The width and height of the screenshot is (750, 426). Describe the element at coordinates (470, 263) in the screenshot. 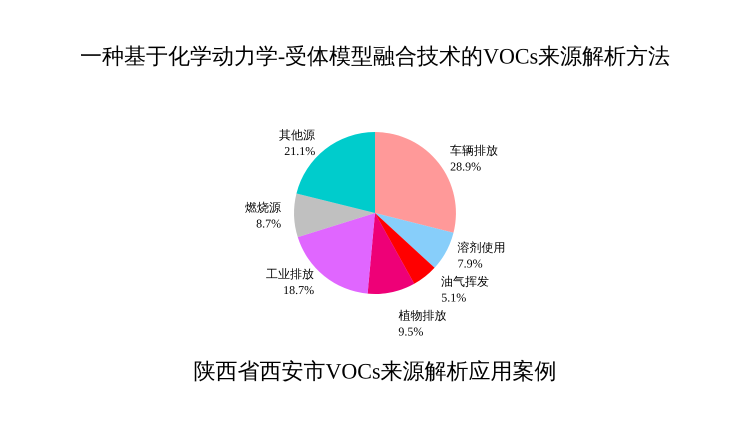

I see `data-label: 7.9%` at that location.